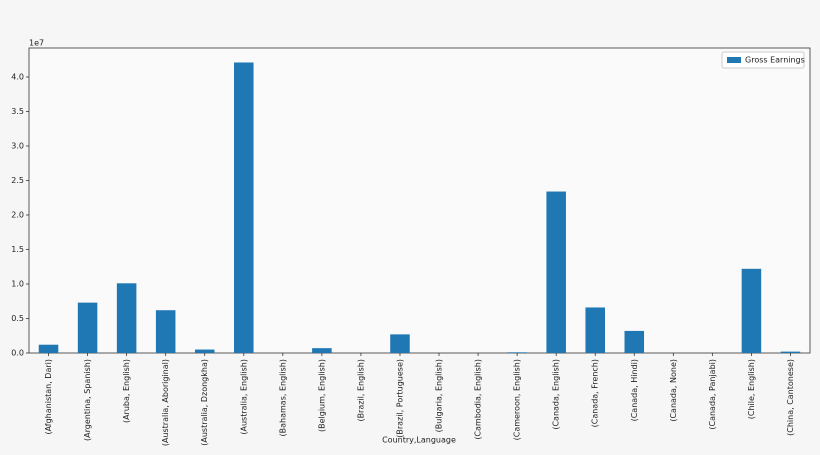 This screenshot has height=455, width=820. What do you see at coordinates (734, 60) in the screenshot?
I see `legend-swatch` at bounding box center [734, 60].